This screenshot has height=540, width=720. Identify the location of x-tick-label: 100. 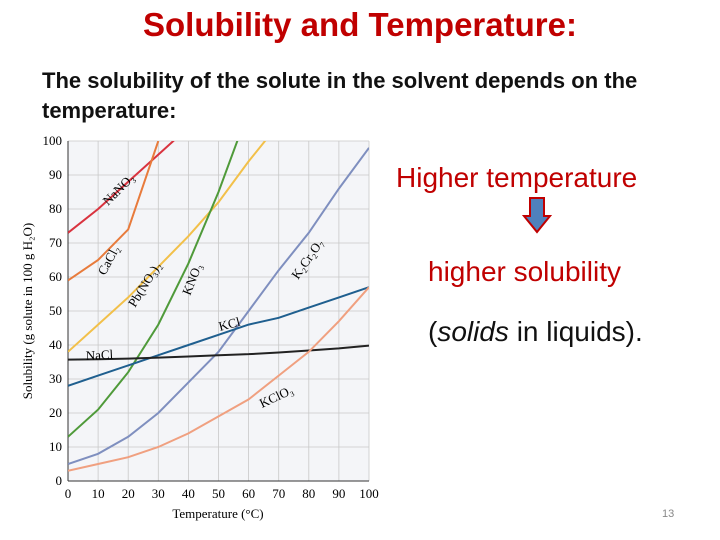
(369, 493).